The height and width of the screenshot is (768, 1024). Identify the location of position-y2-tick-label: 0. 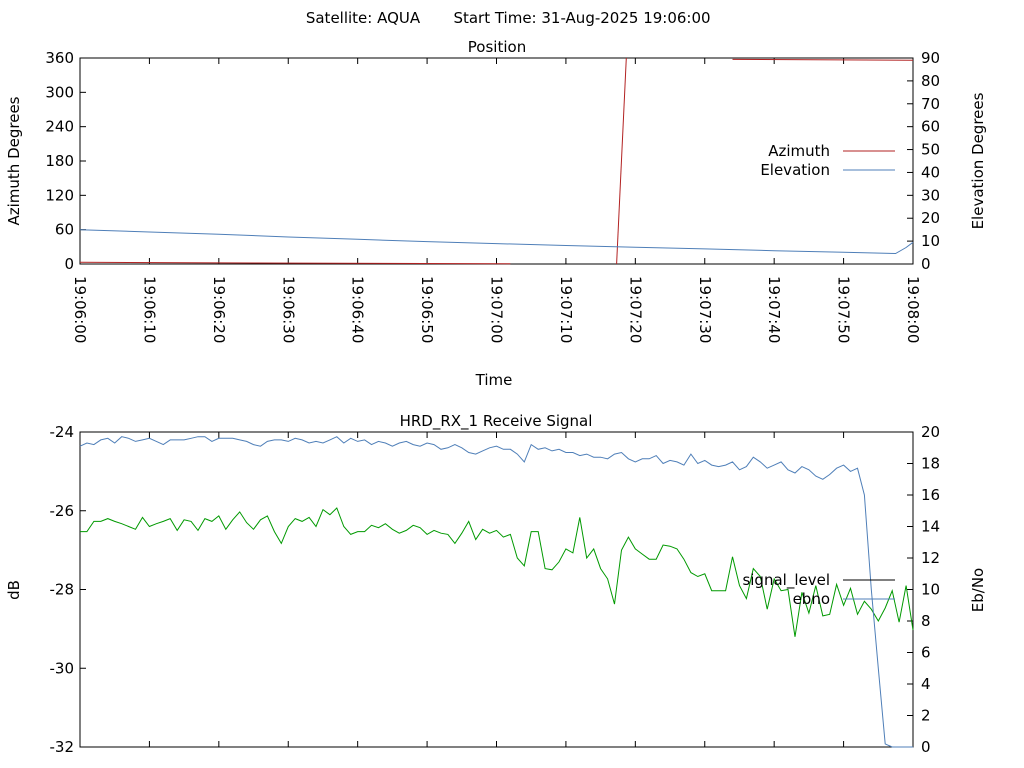
(926, 264).